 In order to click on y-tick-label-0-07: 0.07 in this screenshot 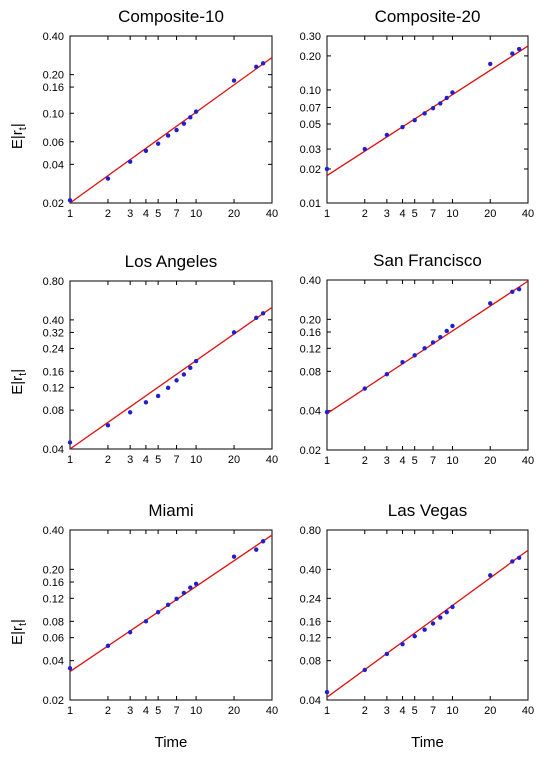, I will do `click(310, 108)`.